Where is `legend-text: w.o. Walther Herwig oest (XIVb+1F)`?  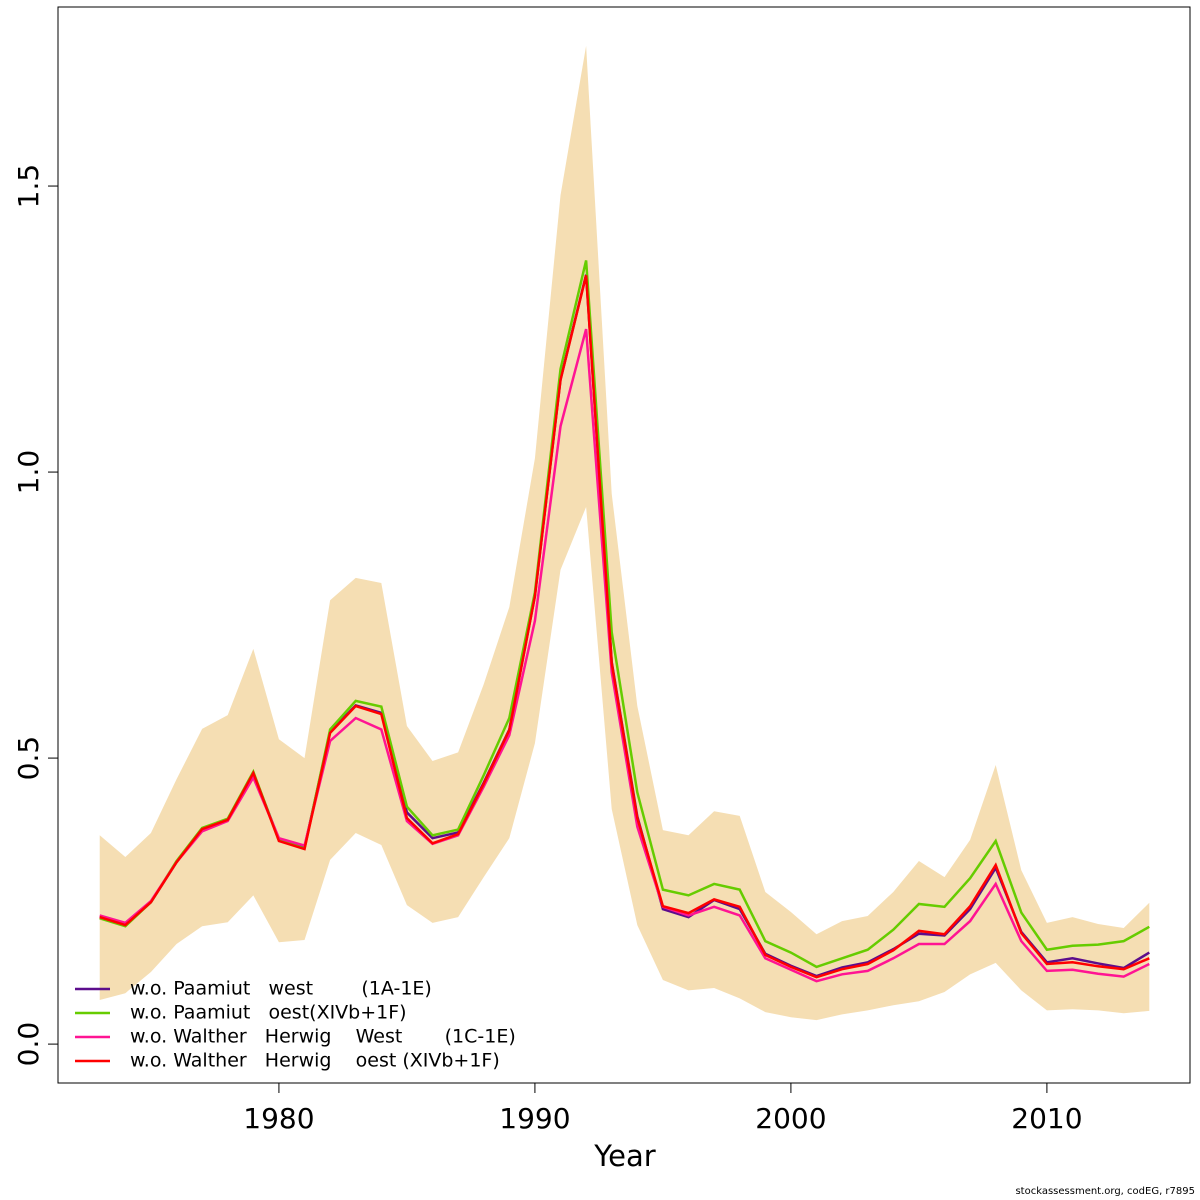
legend-text: w.o. Walther Herwig oest (XIVb+1F) is located at coordinates (315, 1061).